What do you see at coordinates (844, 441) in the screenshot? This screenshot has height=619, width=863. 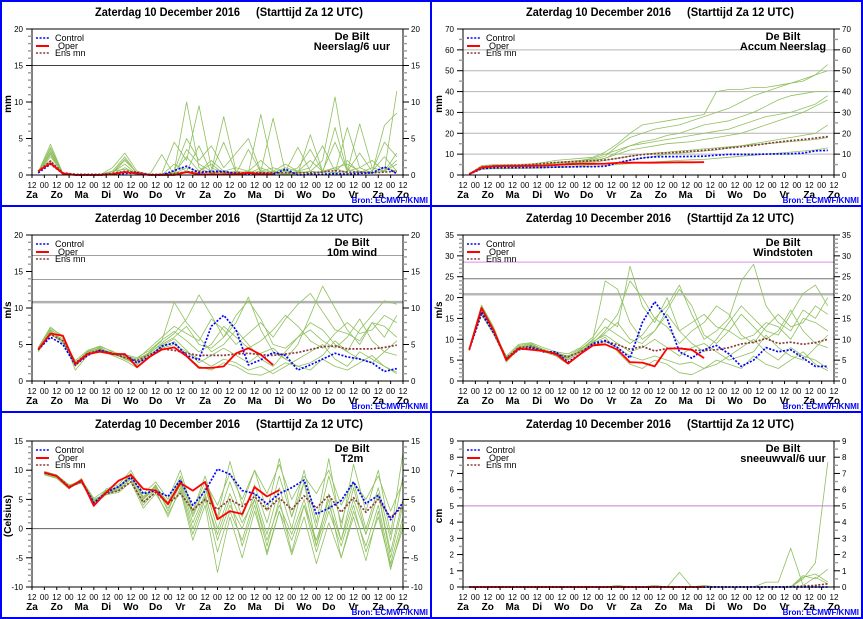 I see `y-tick-label-right: 9` at bounding box center [844, 441].